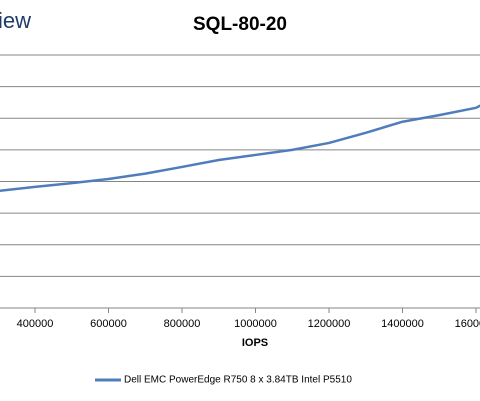  What do you see at coordinates (329, 324) in the screenshot?
I see `x-tick-label: 1200000` at bounding box center [329, 324].